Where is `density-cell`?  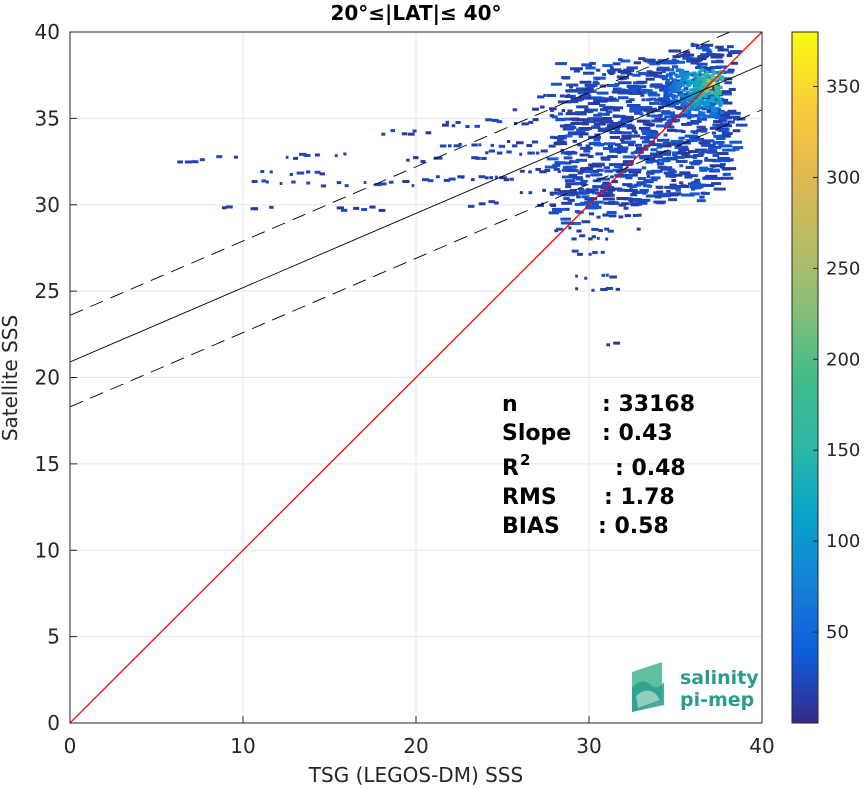 density-cell is located at coordinates (691, 97).